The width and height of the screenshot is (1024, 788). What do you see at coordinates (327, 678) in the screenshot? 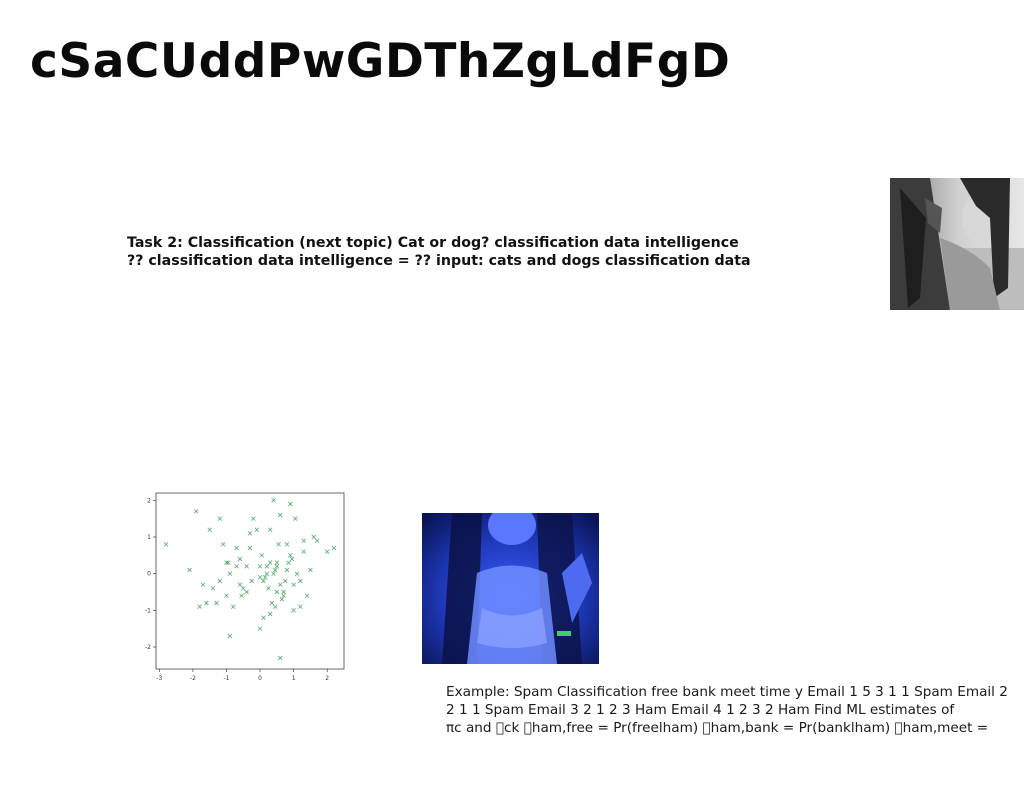
I see `x-tick-label: 2` at bounding box center [327, 678].